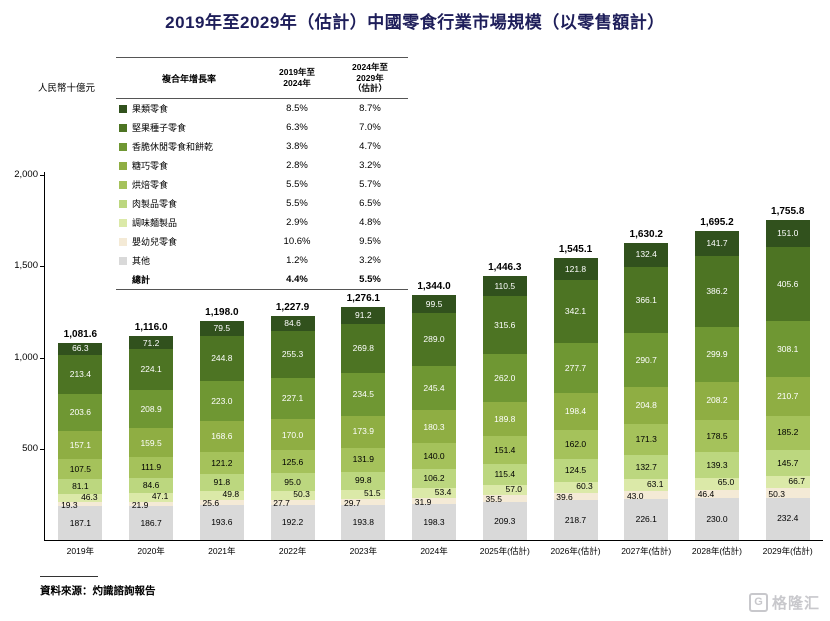 The width and height of the screenshot is (830, 621). What do you see at coordinates (423, 501) in the screenshot?
I see `segment-value-label: 31.9` at bounding box center [423, 501].